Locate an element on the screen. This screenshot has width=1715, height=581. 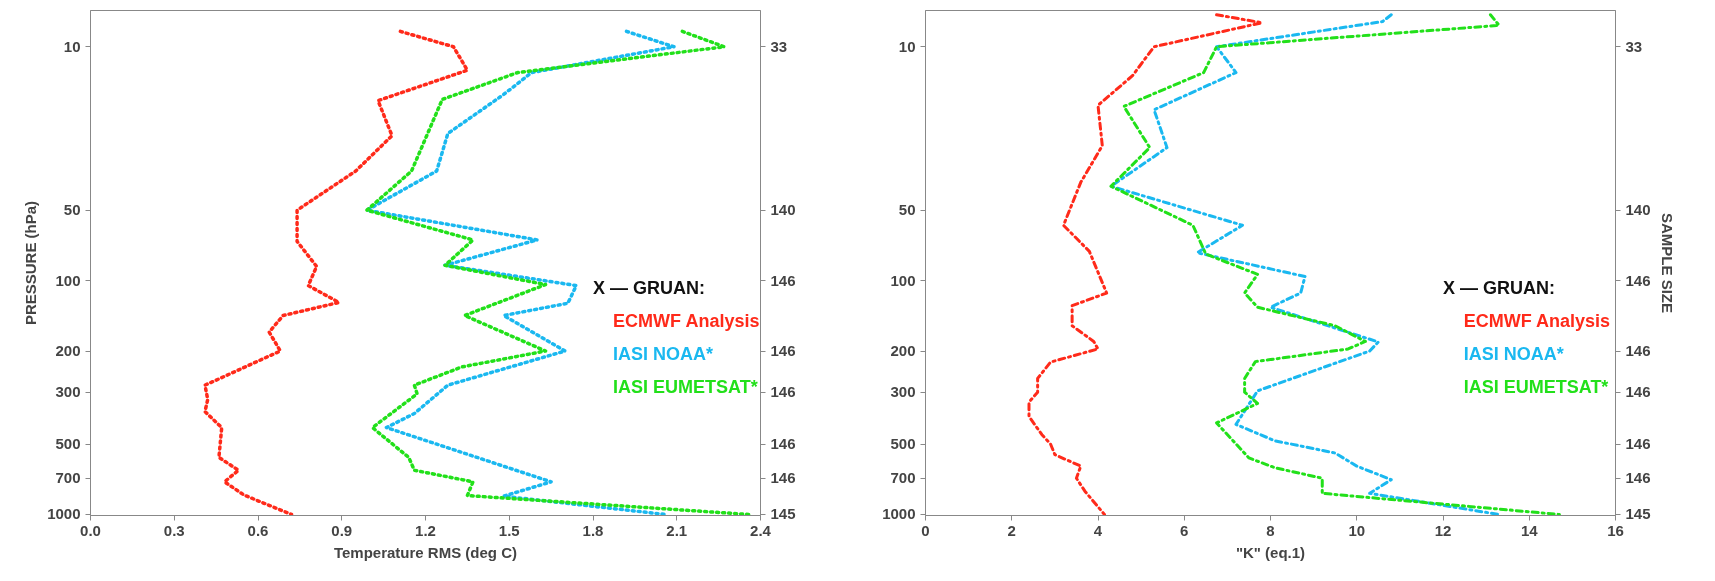
x-tick-label: 10 is located at coordinates (1357, 530).